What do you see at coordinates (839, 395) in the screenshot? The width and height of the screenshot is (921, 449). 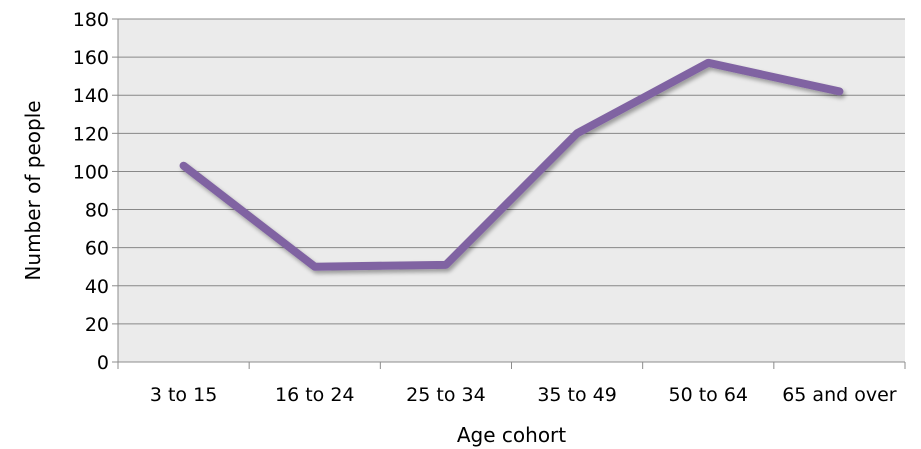 I see `x-tick-label: 65 and over` at bounding box center [839, 395].